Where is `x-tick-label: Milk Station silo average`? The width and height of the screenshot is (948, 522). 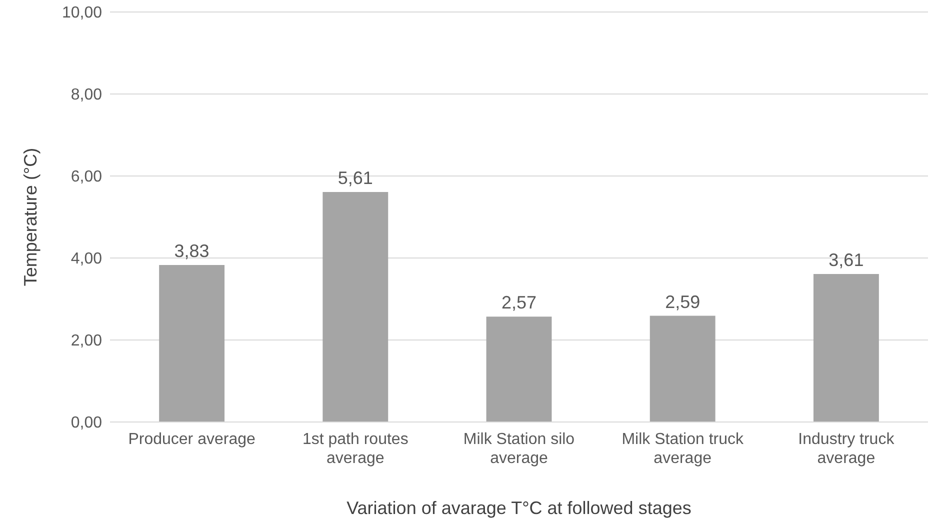 x-tick-label: Milk Station silo average is located at coordinates (519, 449).